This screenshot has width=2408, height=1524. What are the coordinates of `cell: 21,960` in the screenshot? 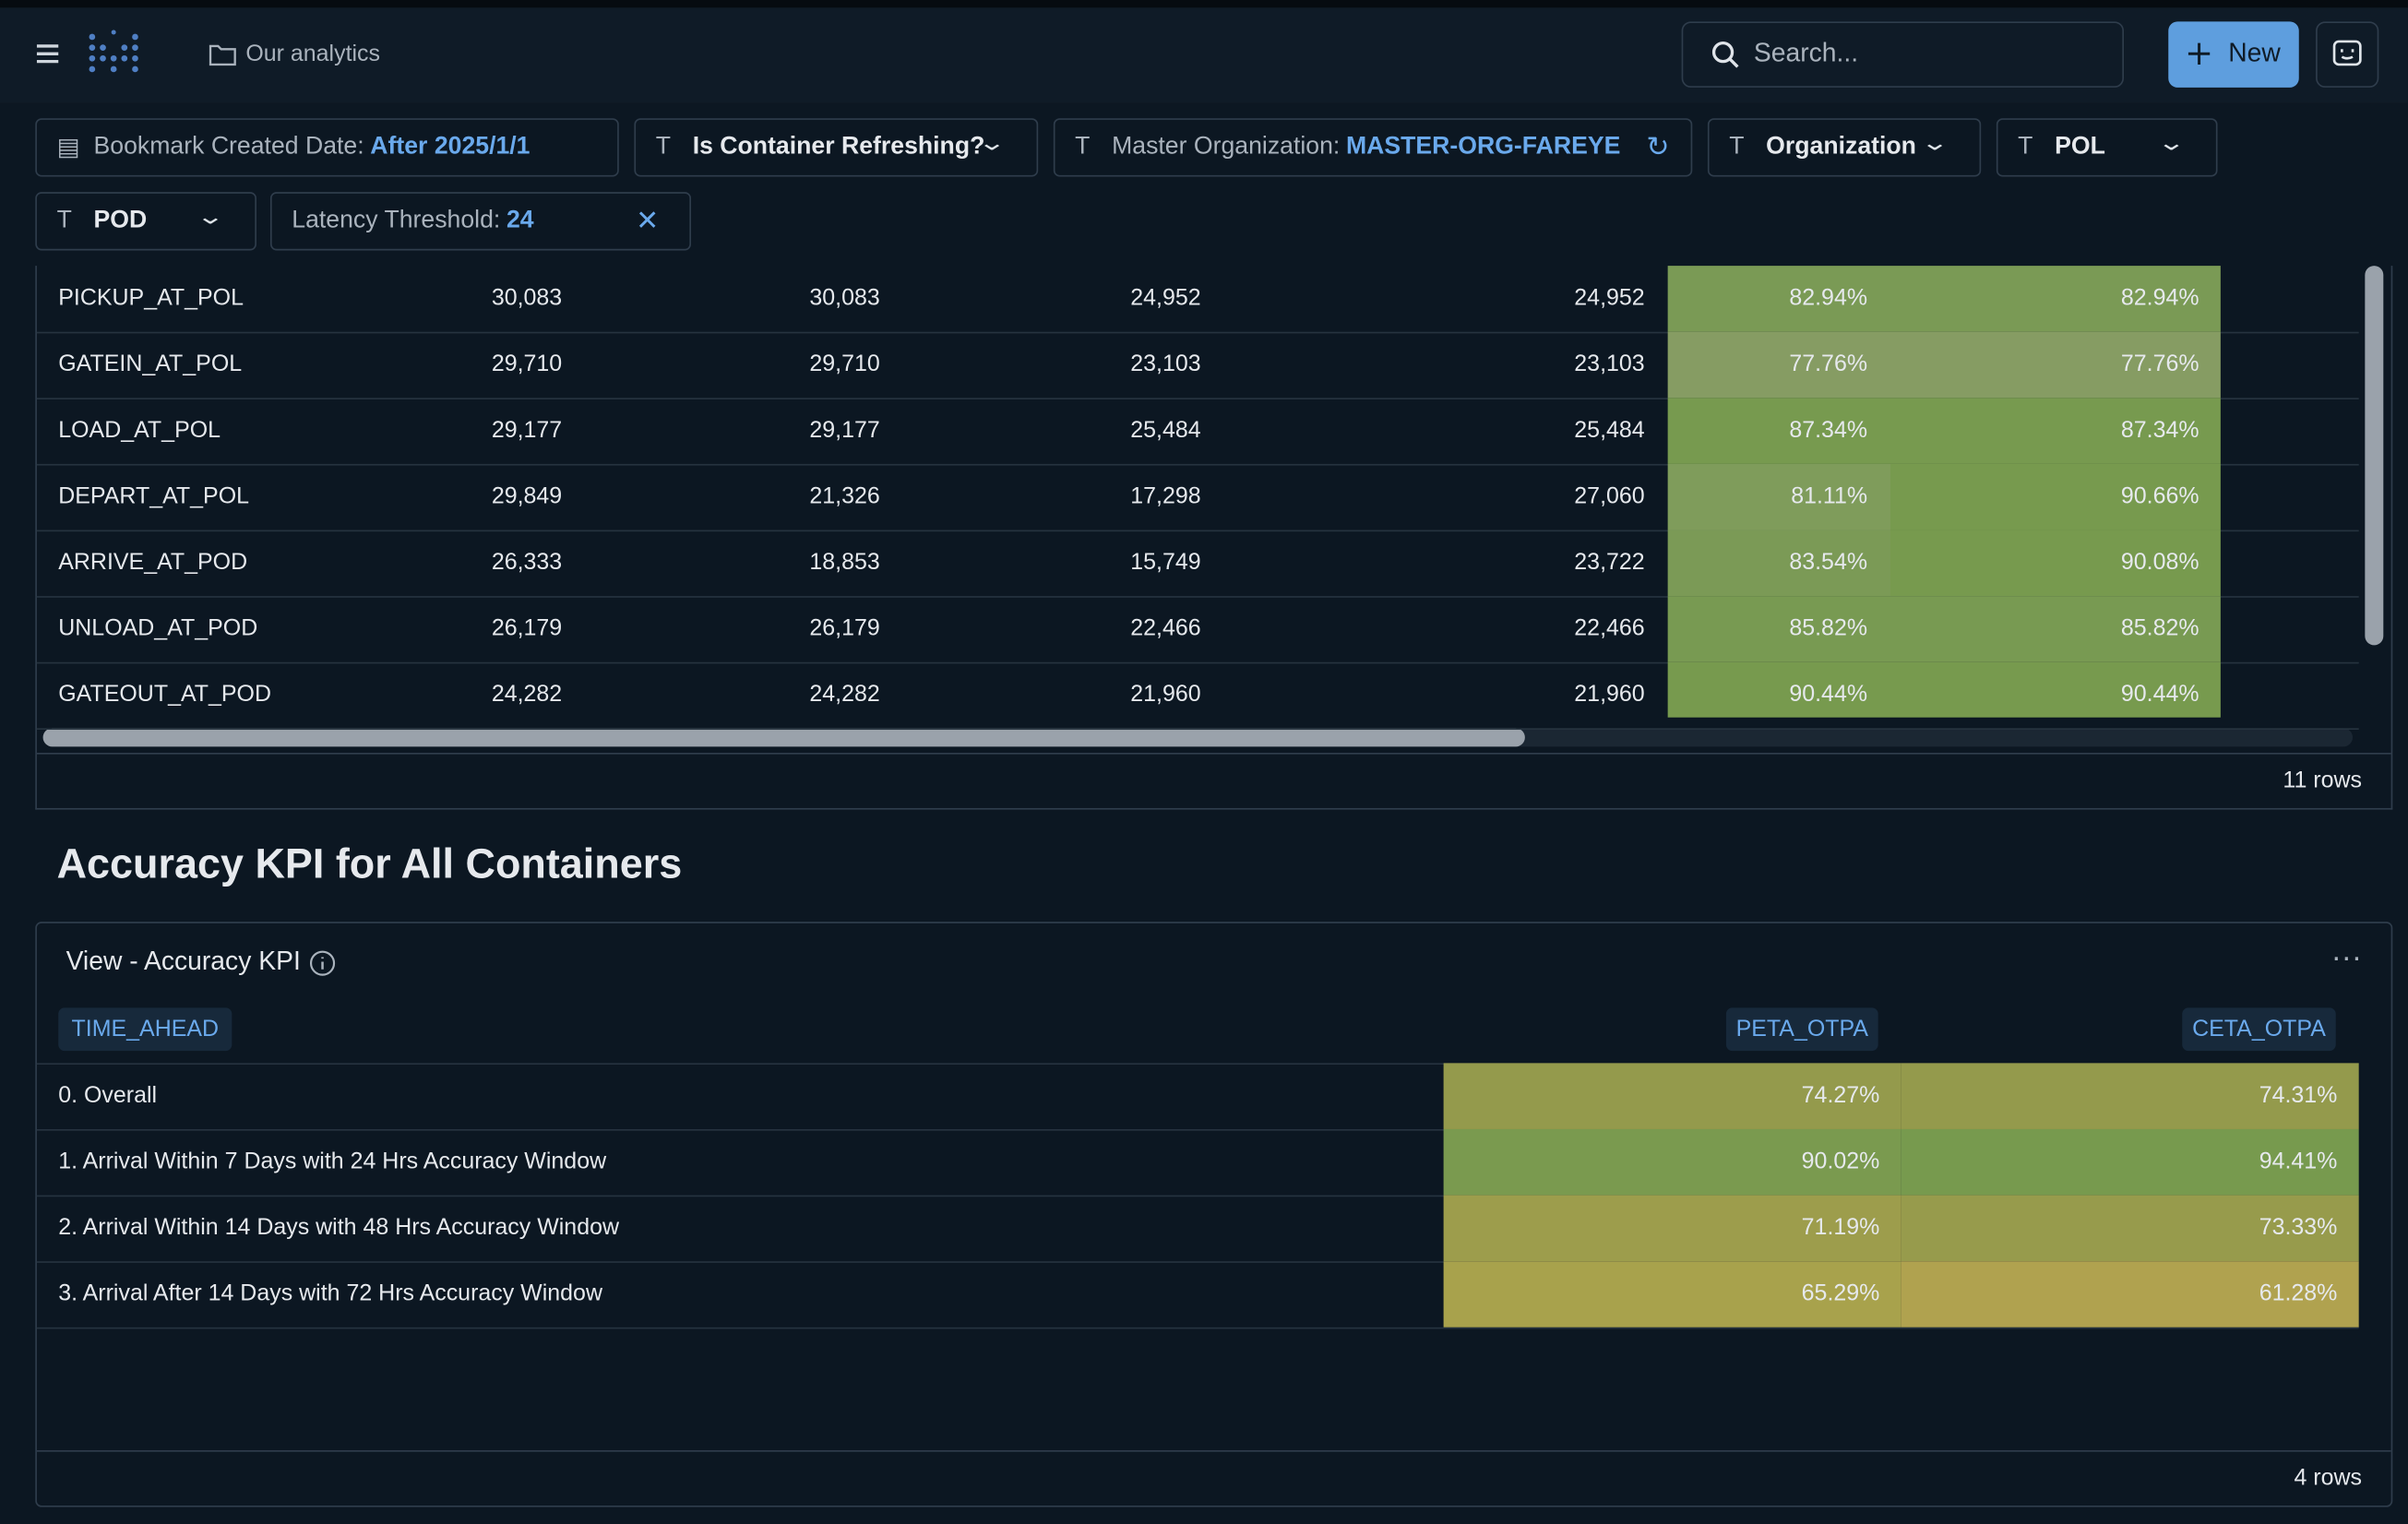 It's located at (1165, 694).